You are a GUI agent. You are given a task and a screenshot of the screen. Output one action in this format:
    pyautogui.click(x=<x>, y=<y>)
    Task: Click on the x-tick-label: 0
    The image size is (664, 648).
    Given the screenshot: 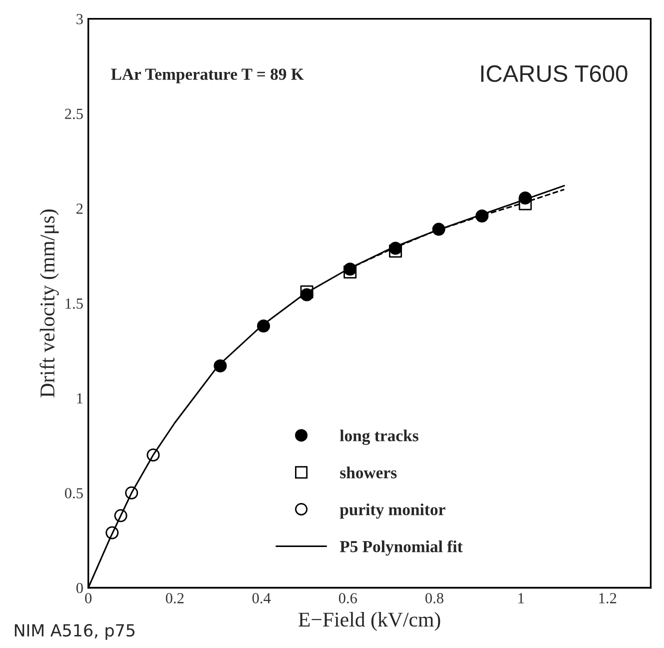 What is the action you would take?
    pyautogui.click(x=88, y=598)
    